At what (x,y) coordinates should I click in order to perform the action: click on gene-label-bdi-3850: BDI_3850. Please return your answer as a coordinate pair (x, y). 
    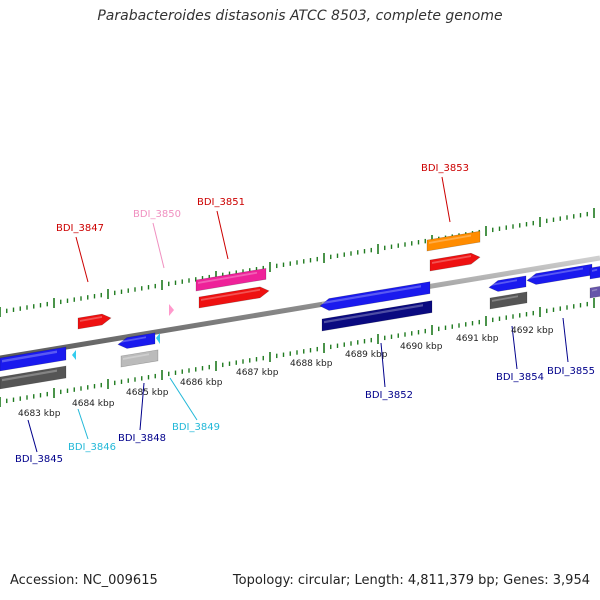
    Looking at the image, I should click on (157, 214).